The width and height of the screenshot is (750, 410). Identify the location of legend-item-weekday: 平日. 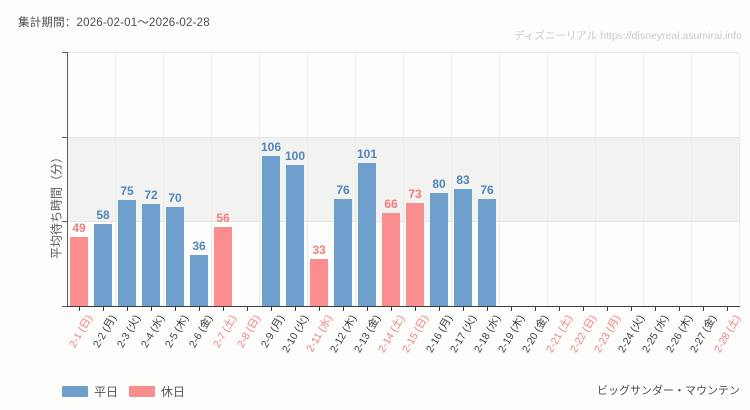
(90, 391).